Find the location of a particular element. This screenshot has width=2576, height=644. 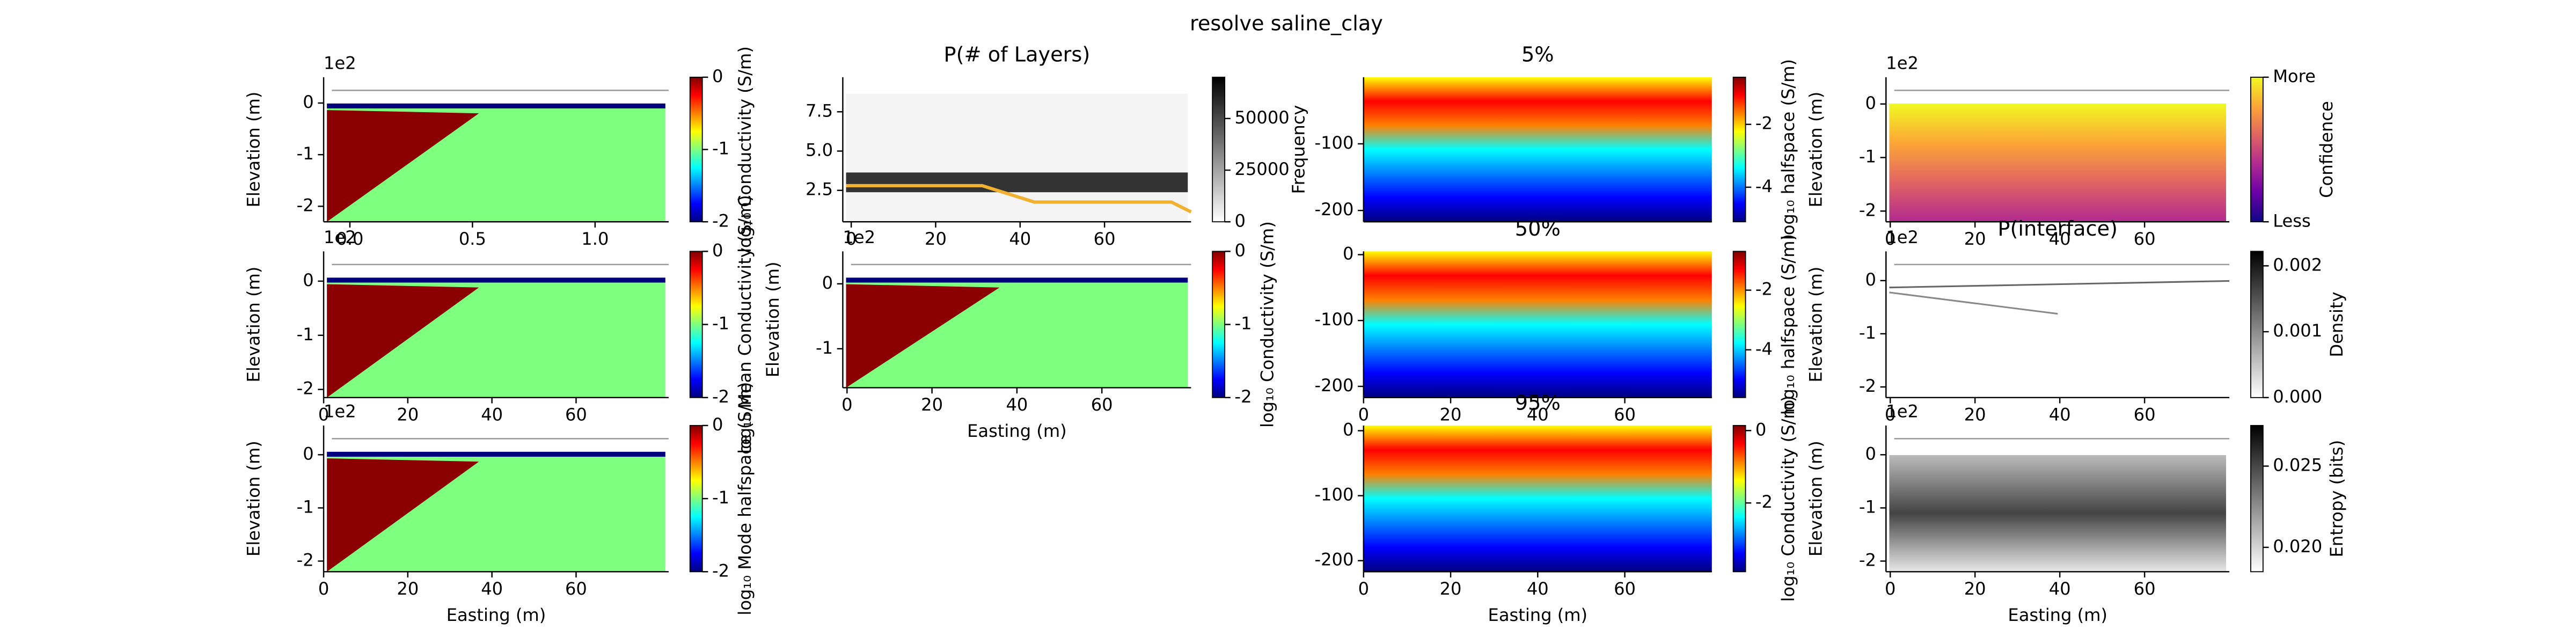

y-tick-label: -100 is located at coordinates (1334, 319).